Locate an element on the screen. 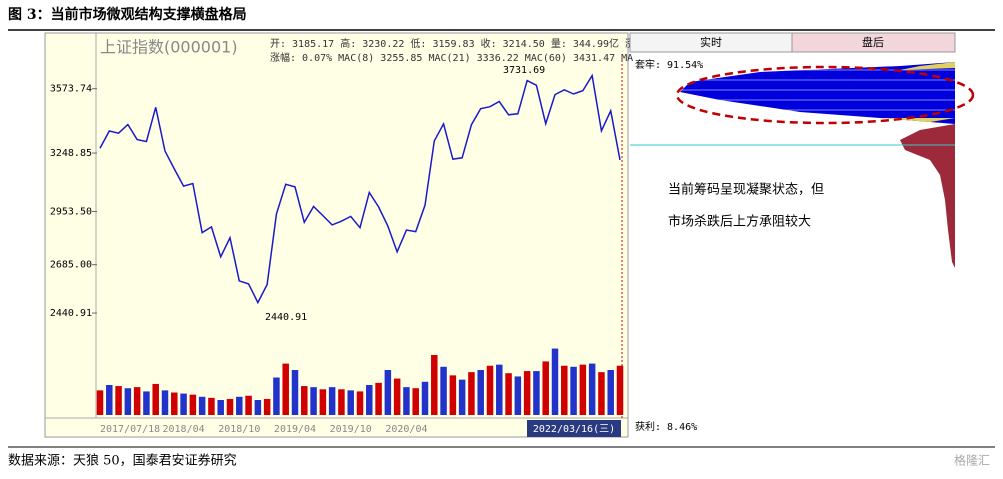 This screenshot has width=1003, height=479. tab-label: 实时 is located at coordinates (711, 42).